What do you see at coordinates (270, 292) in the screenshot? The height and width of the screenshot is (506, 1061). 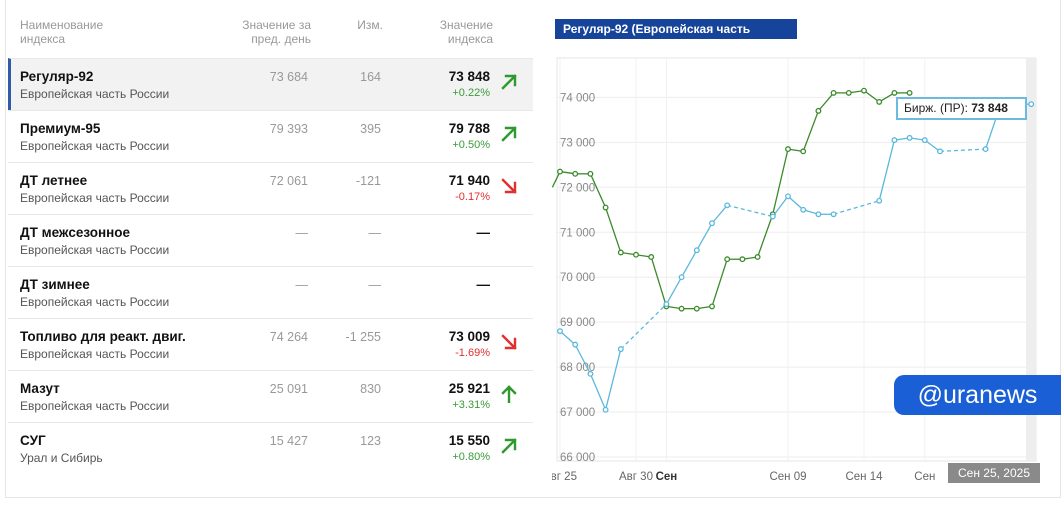 I see `table-row: ДТ зимнее Европейская часть России — — —` at bounding box center [270, 292].